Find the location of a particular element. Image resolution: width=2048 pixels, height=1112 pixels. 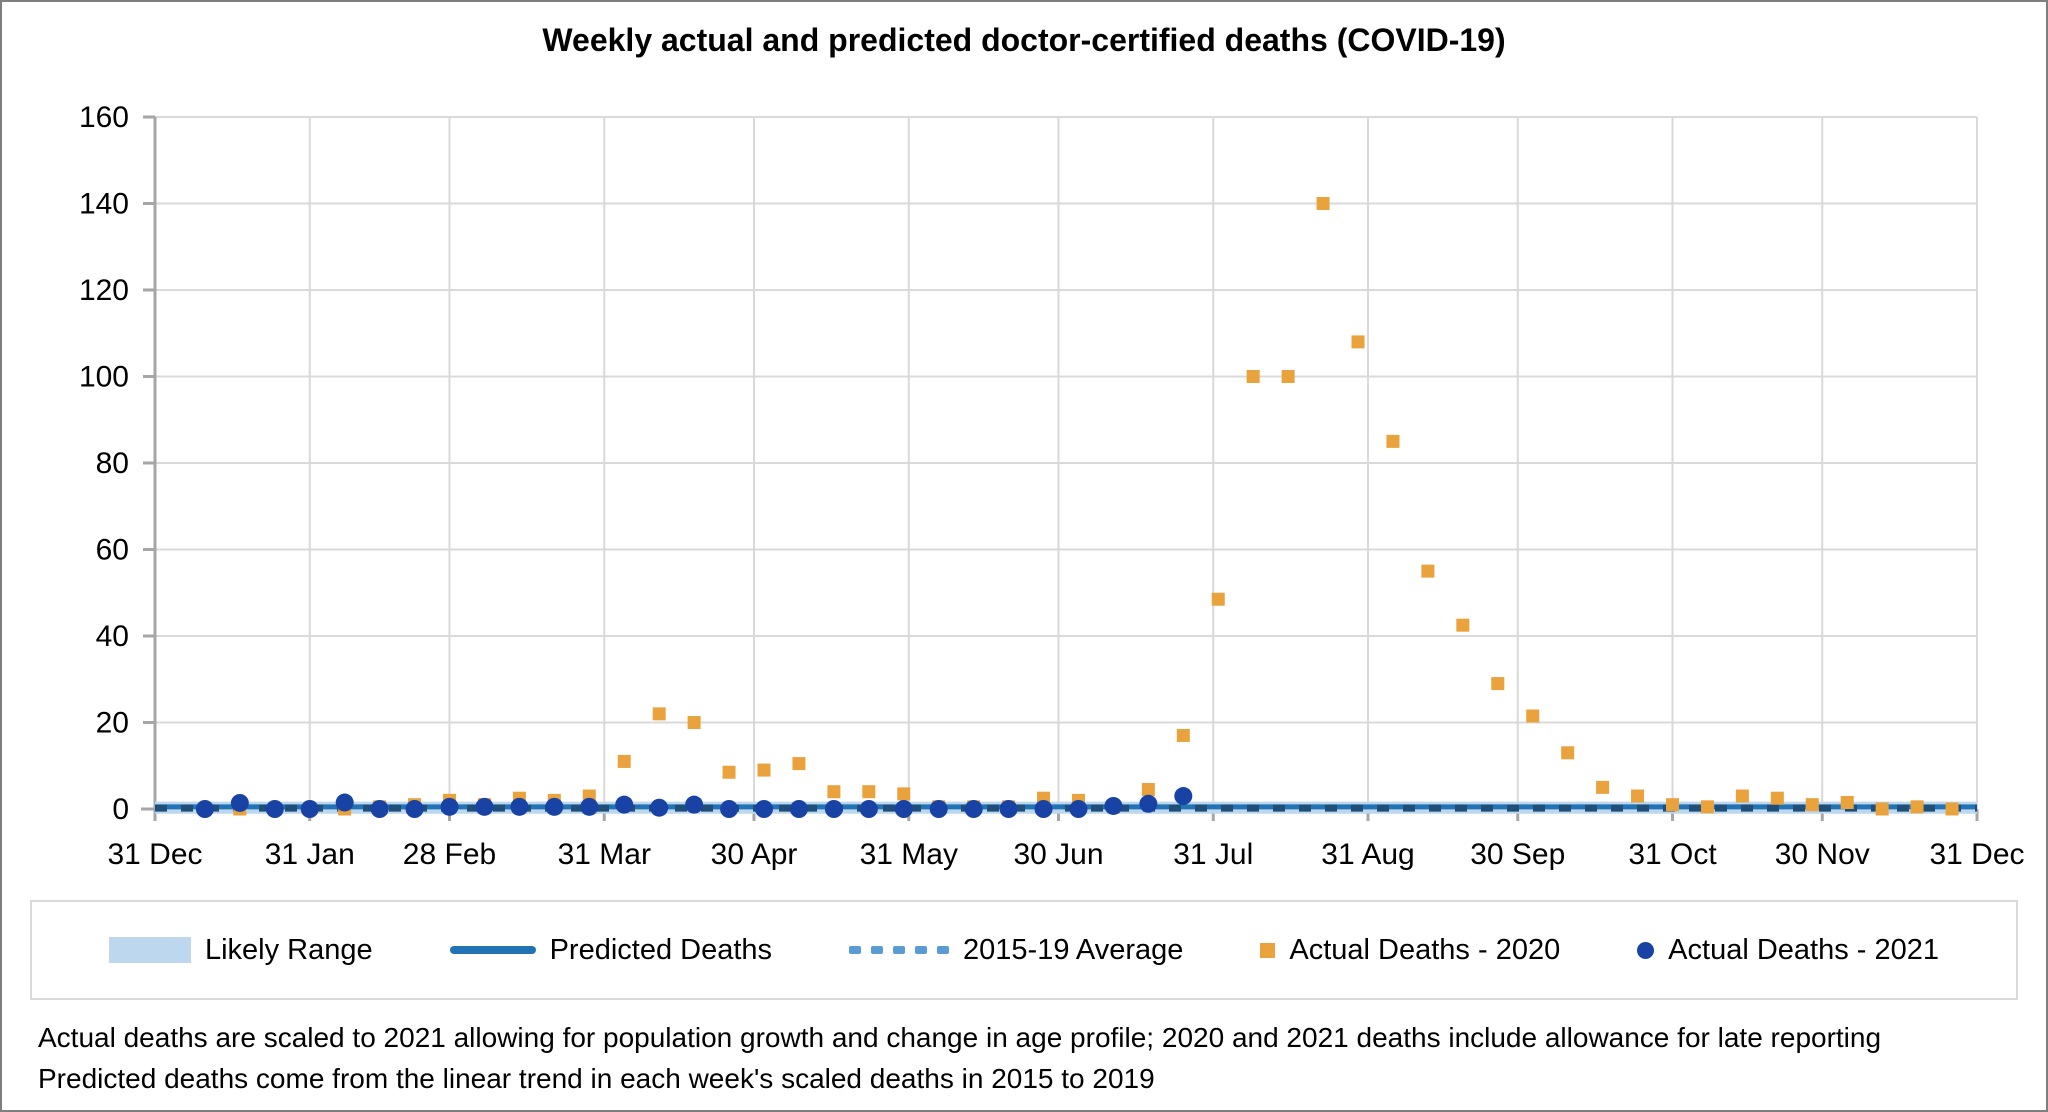

x-axis-label: 31 Oct is located at coordinates (1672, 854).